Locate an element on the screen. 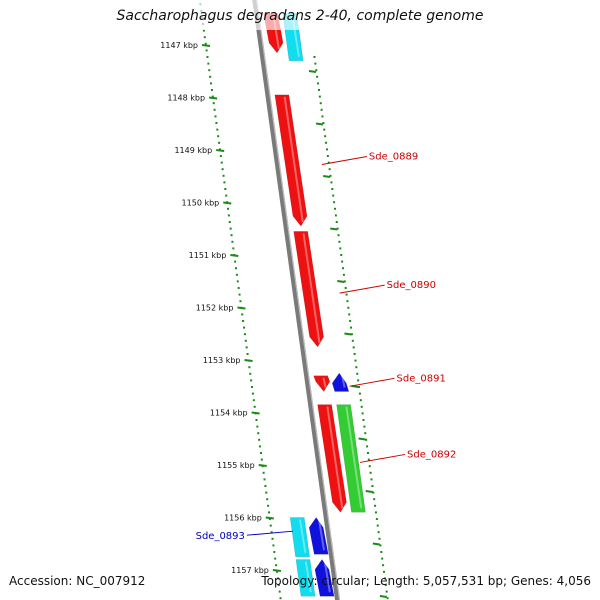 The height and width of the screenshot is (600, 600). scale-tick-label: 1147 kbp is located at coordinates (179, 45).